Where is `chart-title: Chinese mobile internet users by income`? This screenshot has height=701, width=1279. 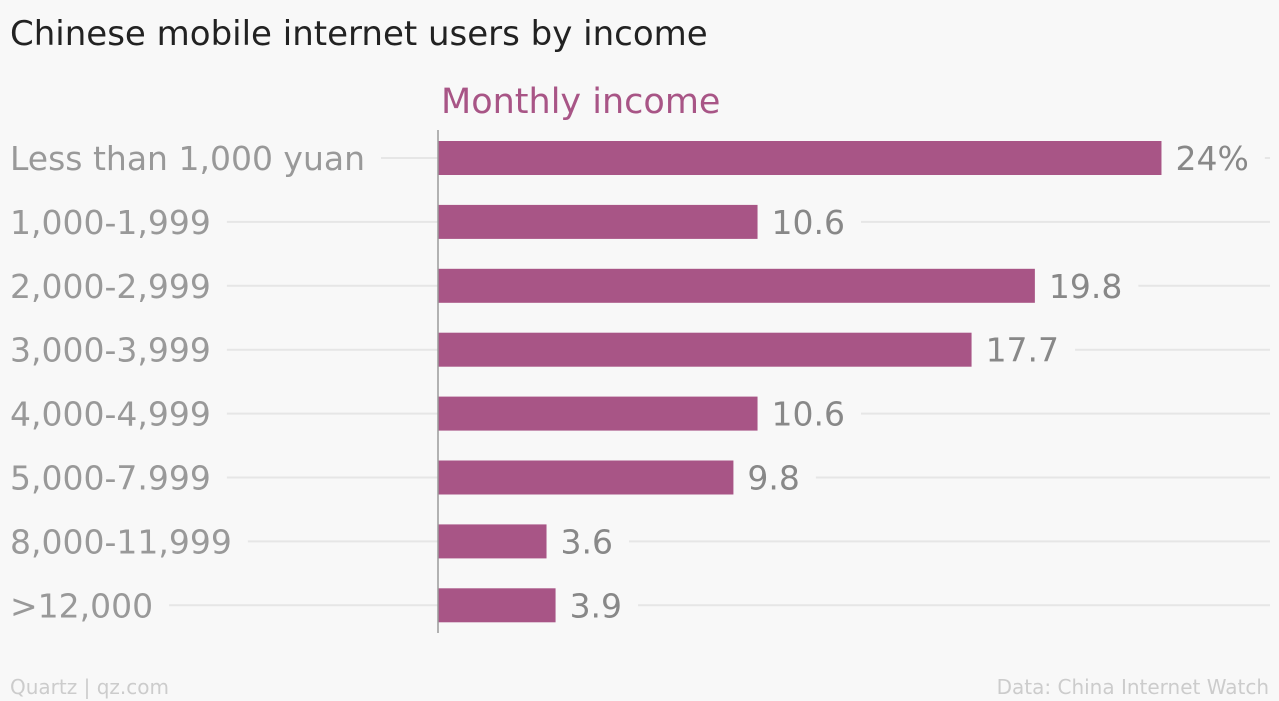 chart-title: Chinese mobile internet users by income is located at coordinates (359, 34).